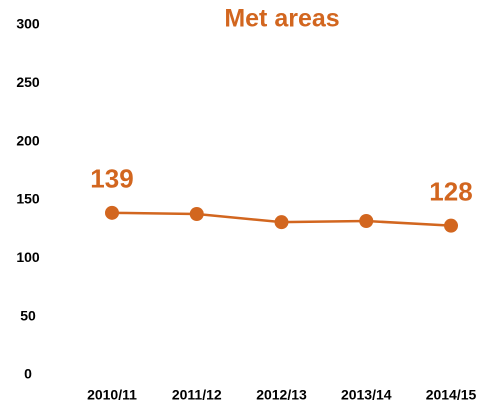 The image size is (486, 413). What do you see at coordinates (197, 395) in the screenshot?
I see `x-tick-label: 2011/12` at bounding box center [197, 395].